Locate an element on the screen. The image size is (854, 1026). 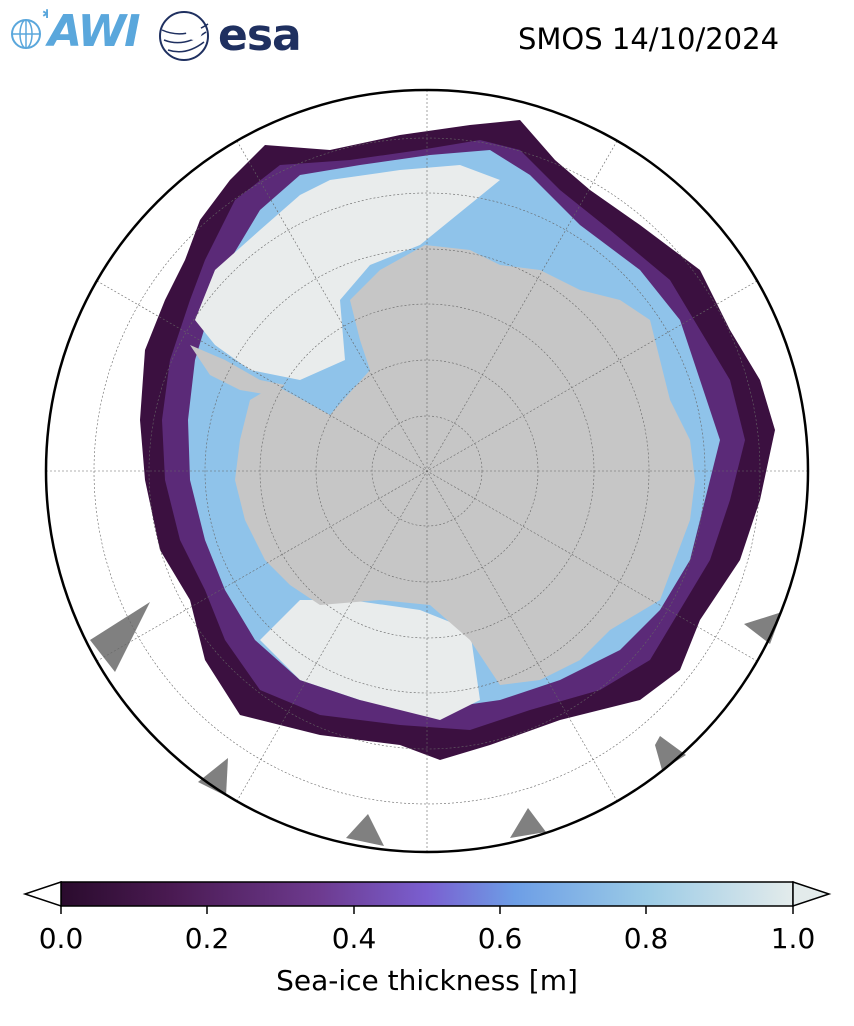
colorbar-tick-label: 0.6 is located at coordinates (500, 938).